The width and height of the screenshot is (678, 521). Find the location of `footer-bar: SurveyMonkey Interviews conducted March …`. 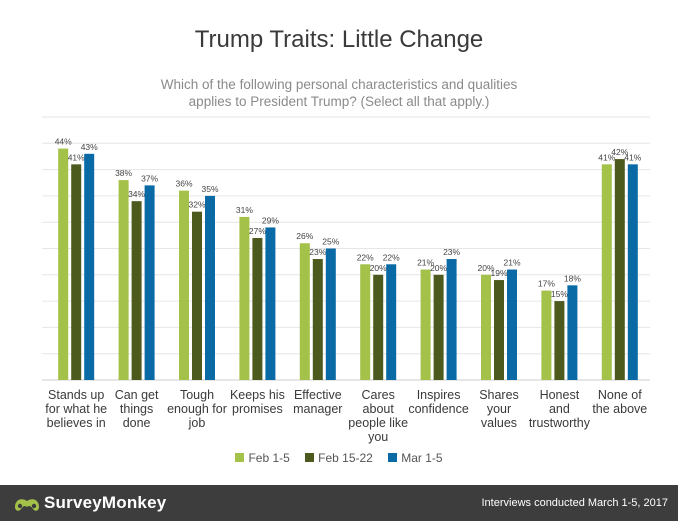

footer-bar: SurveyMonkey Interviews conducted March … is located at coordinates (339, 503).